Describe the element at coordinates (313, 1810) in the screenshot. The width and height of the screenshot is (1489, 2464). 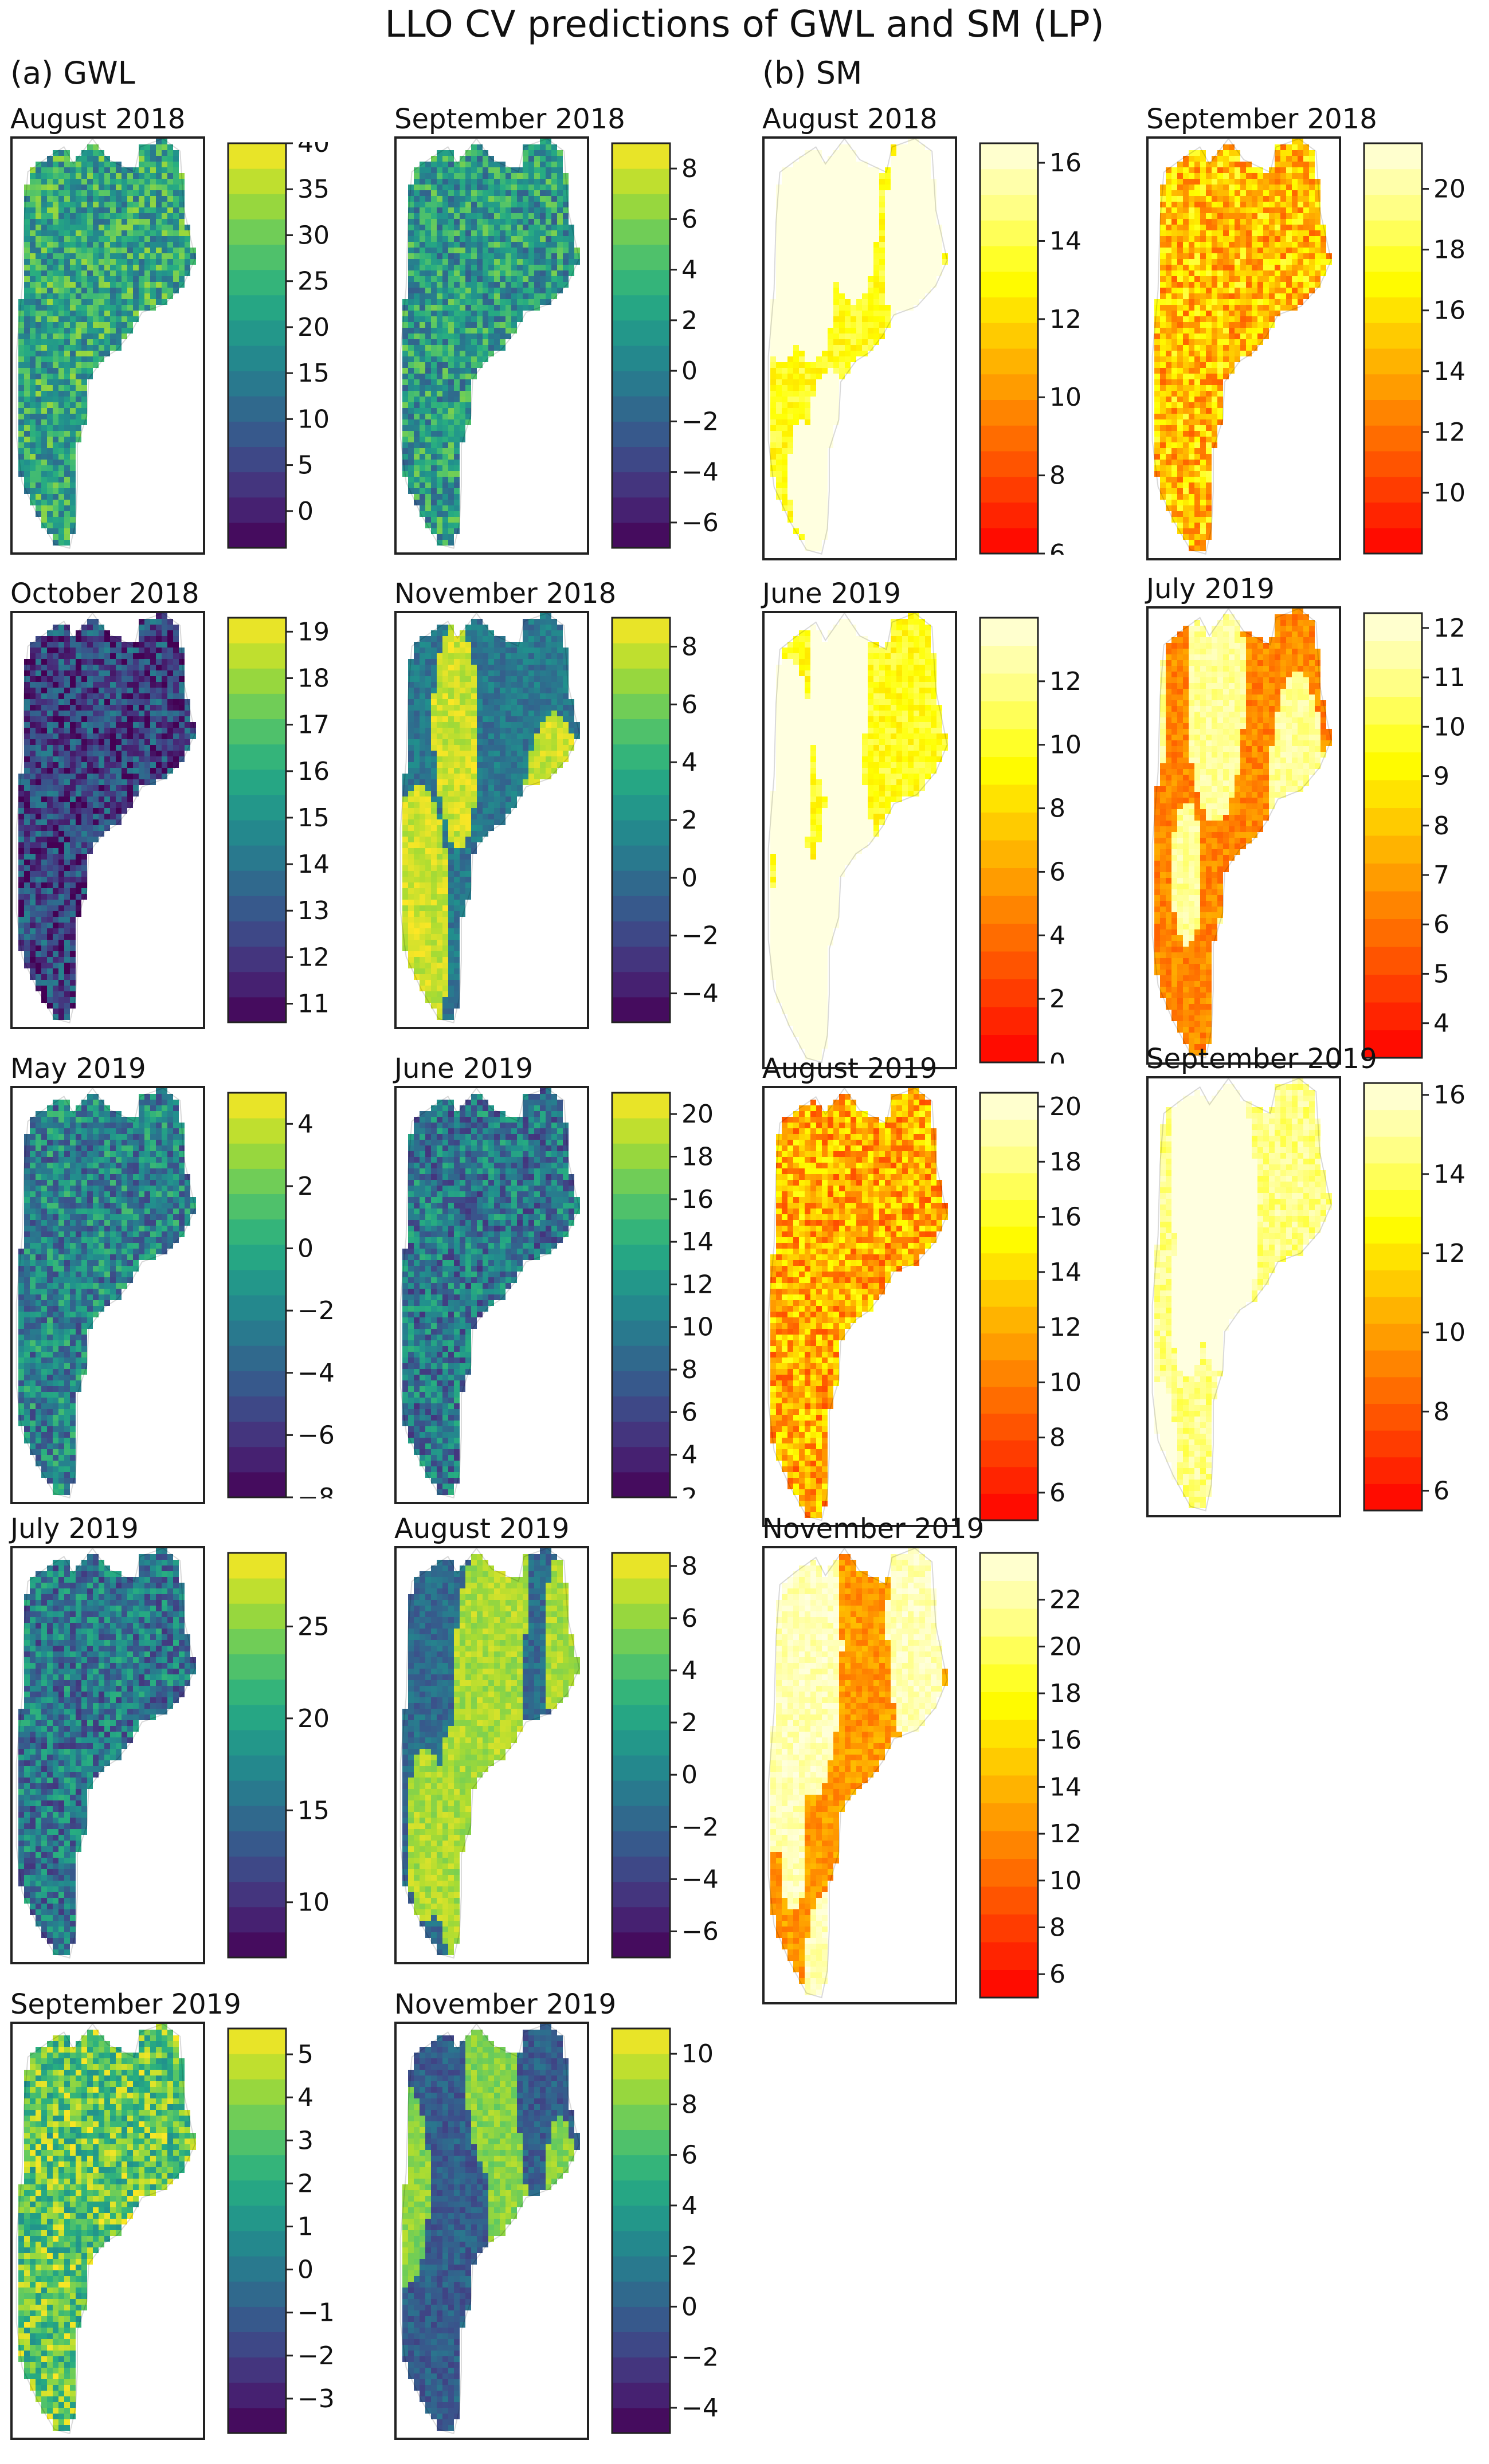
I see `colorbar-tick-label: 15` at that location.